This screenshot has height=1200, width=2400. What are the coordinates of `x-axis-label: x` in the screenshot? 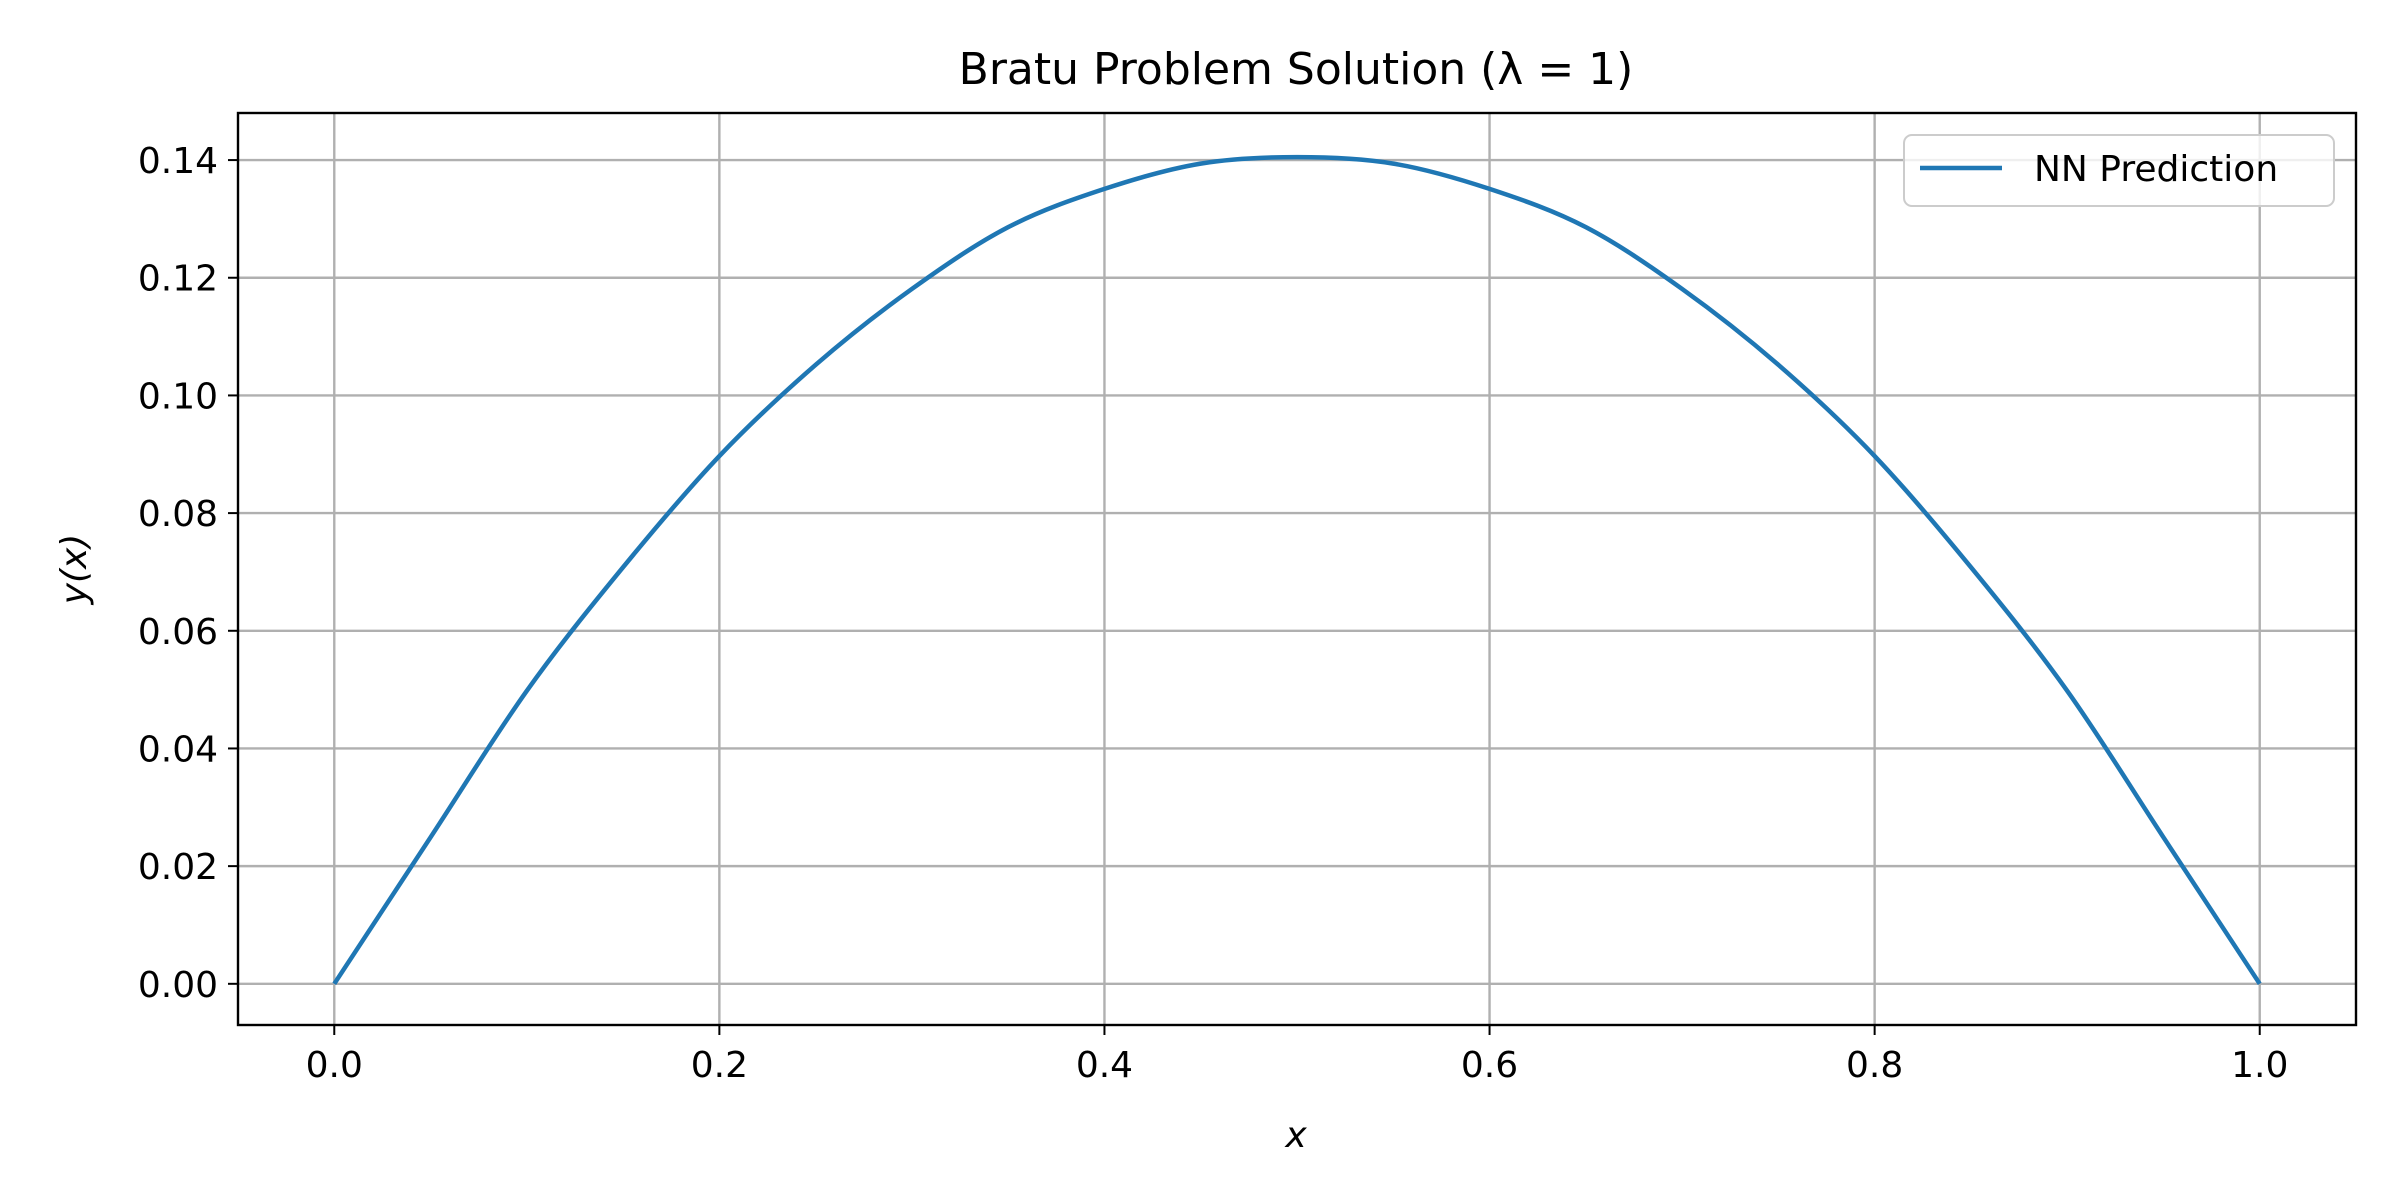 It's located at (1295, 1135).